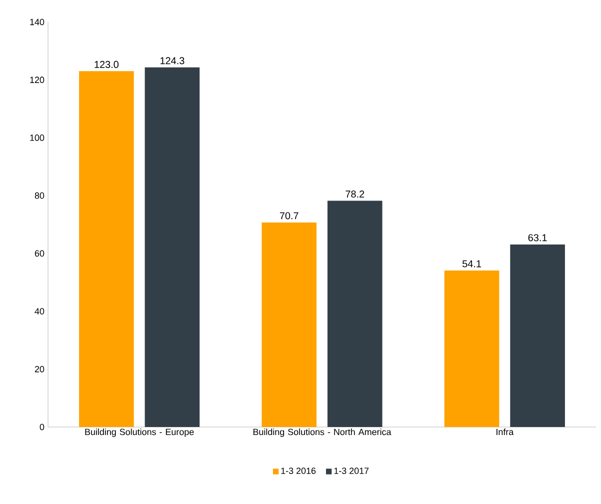  I want to click on x-tick-label: Building Solutions - Europe, so click(139, 432).